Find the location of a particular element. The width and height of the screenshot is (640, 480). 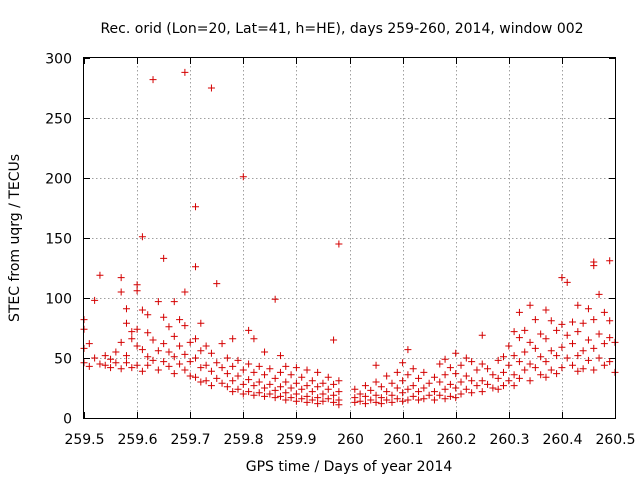

x-tick-label: 259.8 is located at coordinates (243, 440).